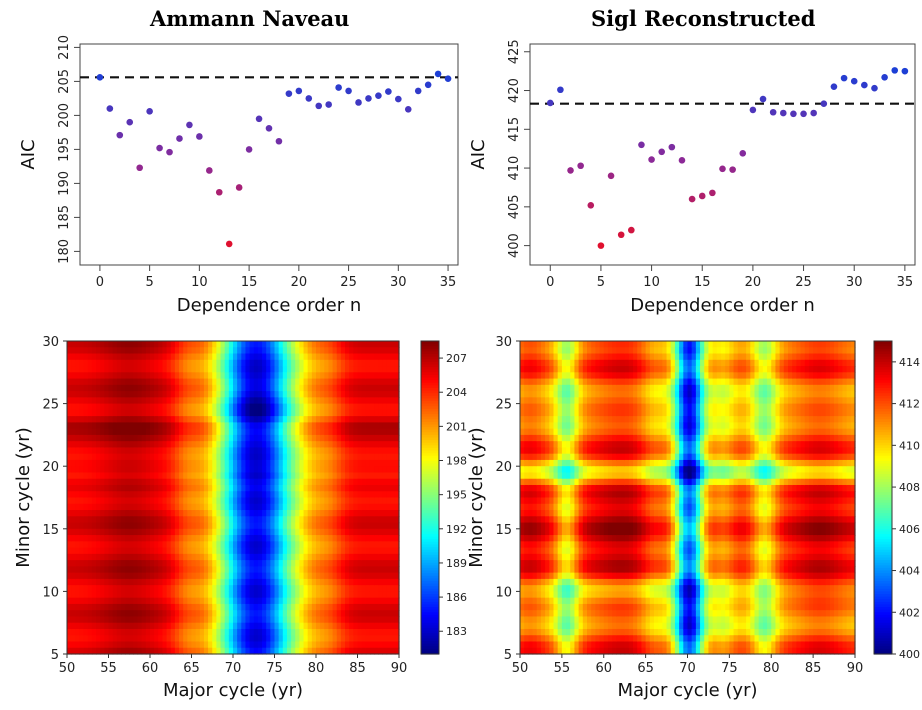  Describe the element at coordinates (430, 348) in the screenshot. I see `ammann-heatmap-colorbar-step` at that location.